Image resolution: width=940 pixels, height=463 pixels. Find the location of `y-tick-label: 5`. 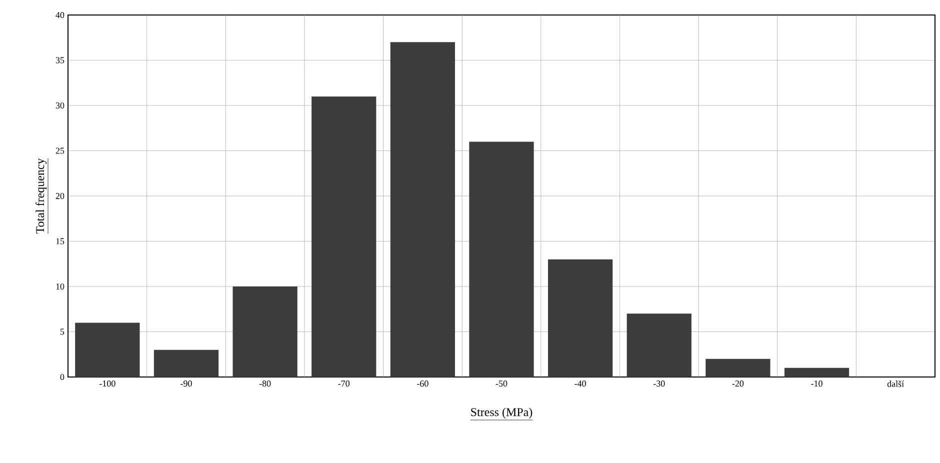

y-tick-label: 5 is located at coordinates (62, 331).